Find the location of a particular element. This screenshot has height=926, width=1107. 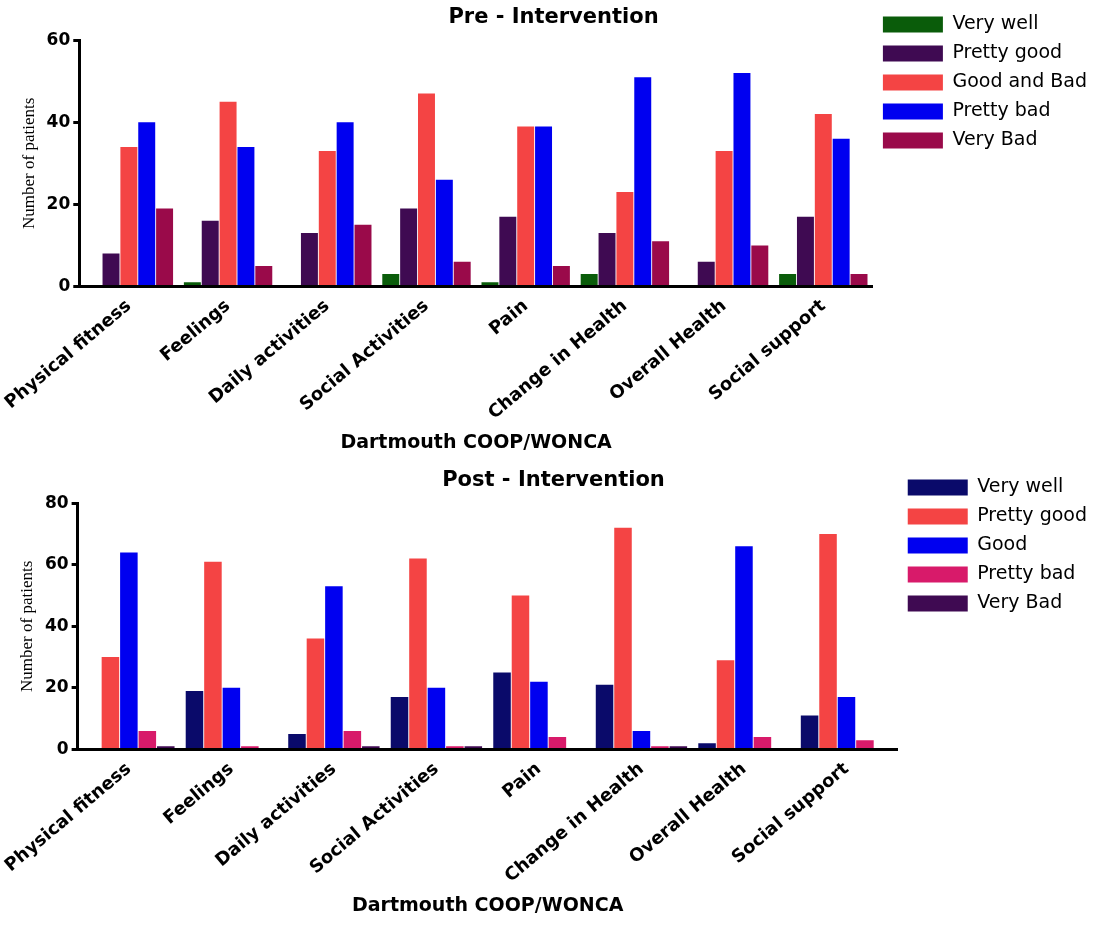

chart-title: Post - Intervention is located at coordinates (553, 479).